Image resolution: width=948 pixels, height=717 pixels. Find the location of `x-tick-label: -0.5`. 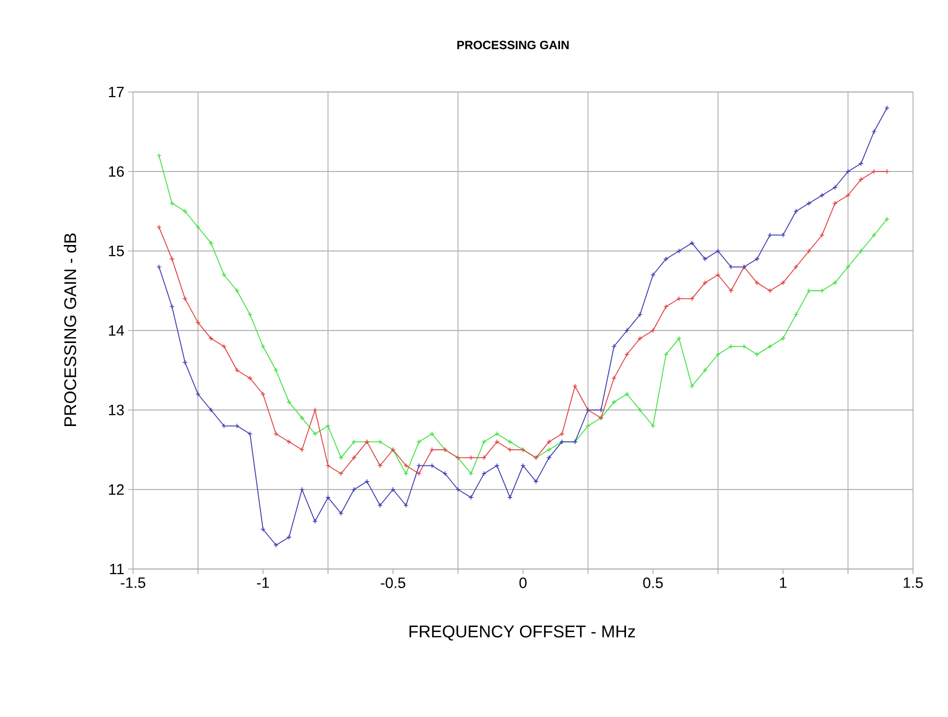

x-tick-label: -0.5 is located at coordinates (393, 583).